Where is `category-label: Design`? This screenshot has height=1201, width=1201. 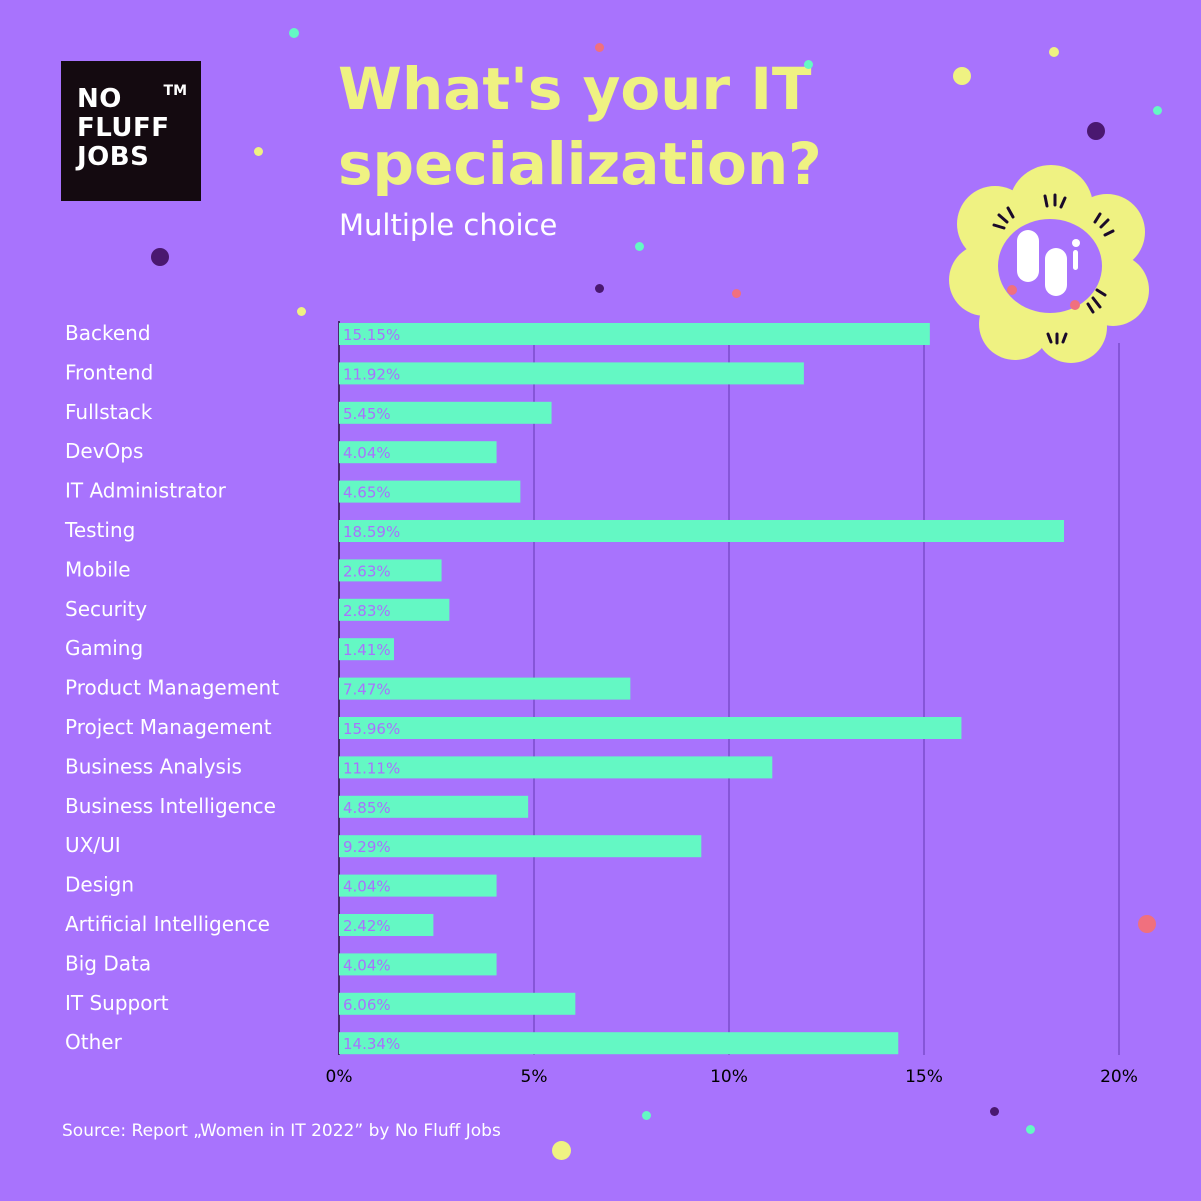 category-label: Design is located at coordinates (99, 885).